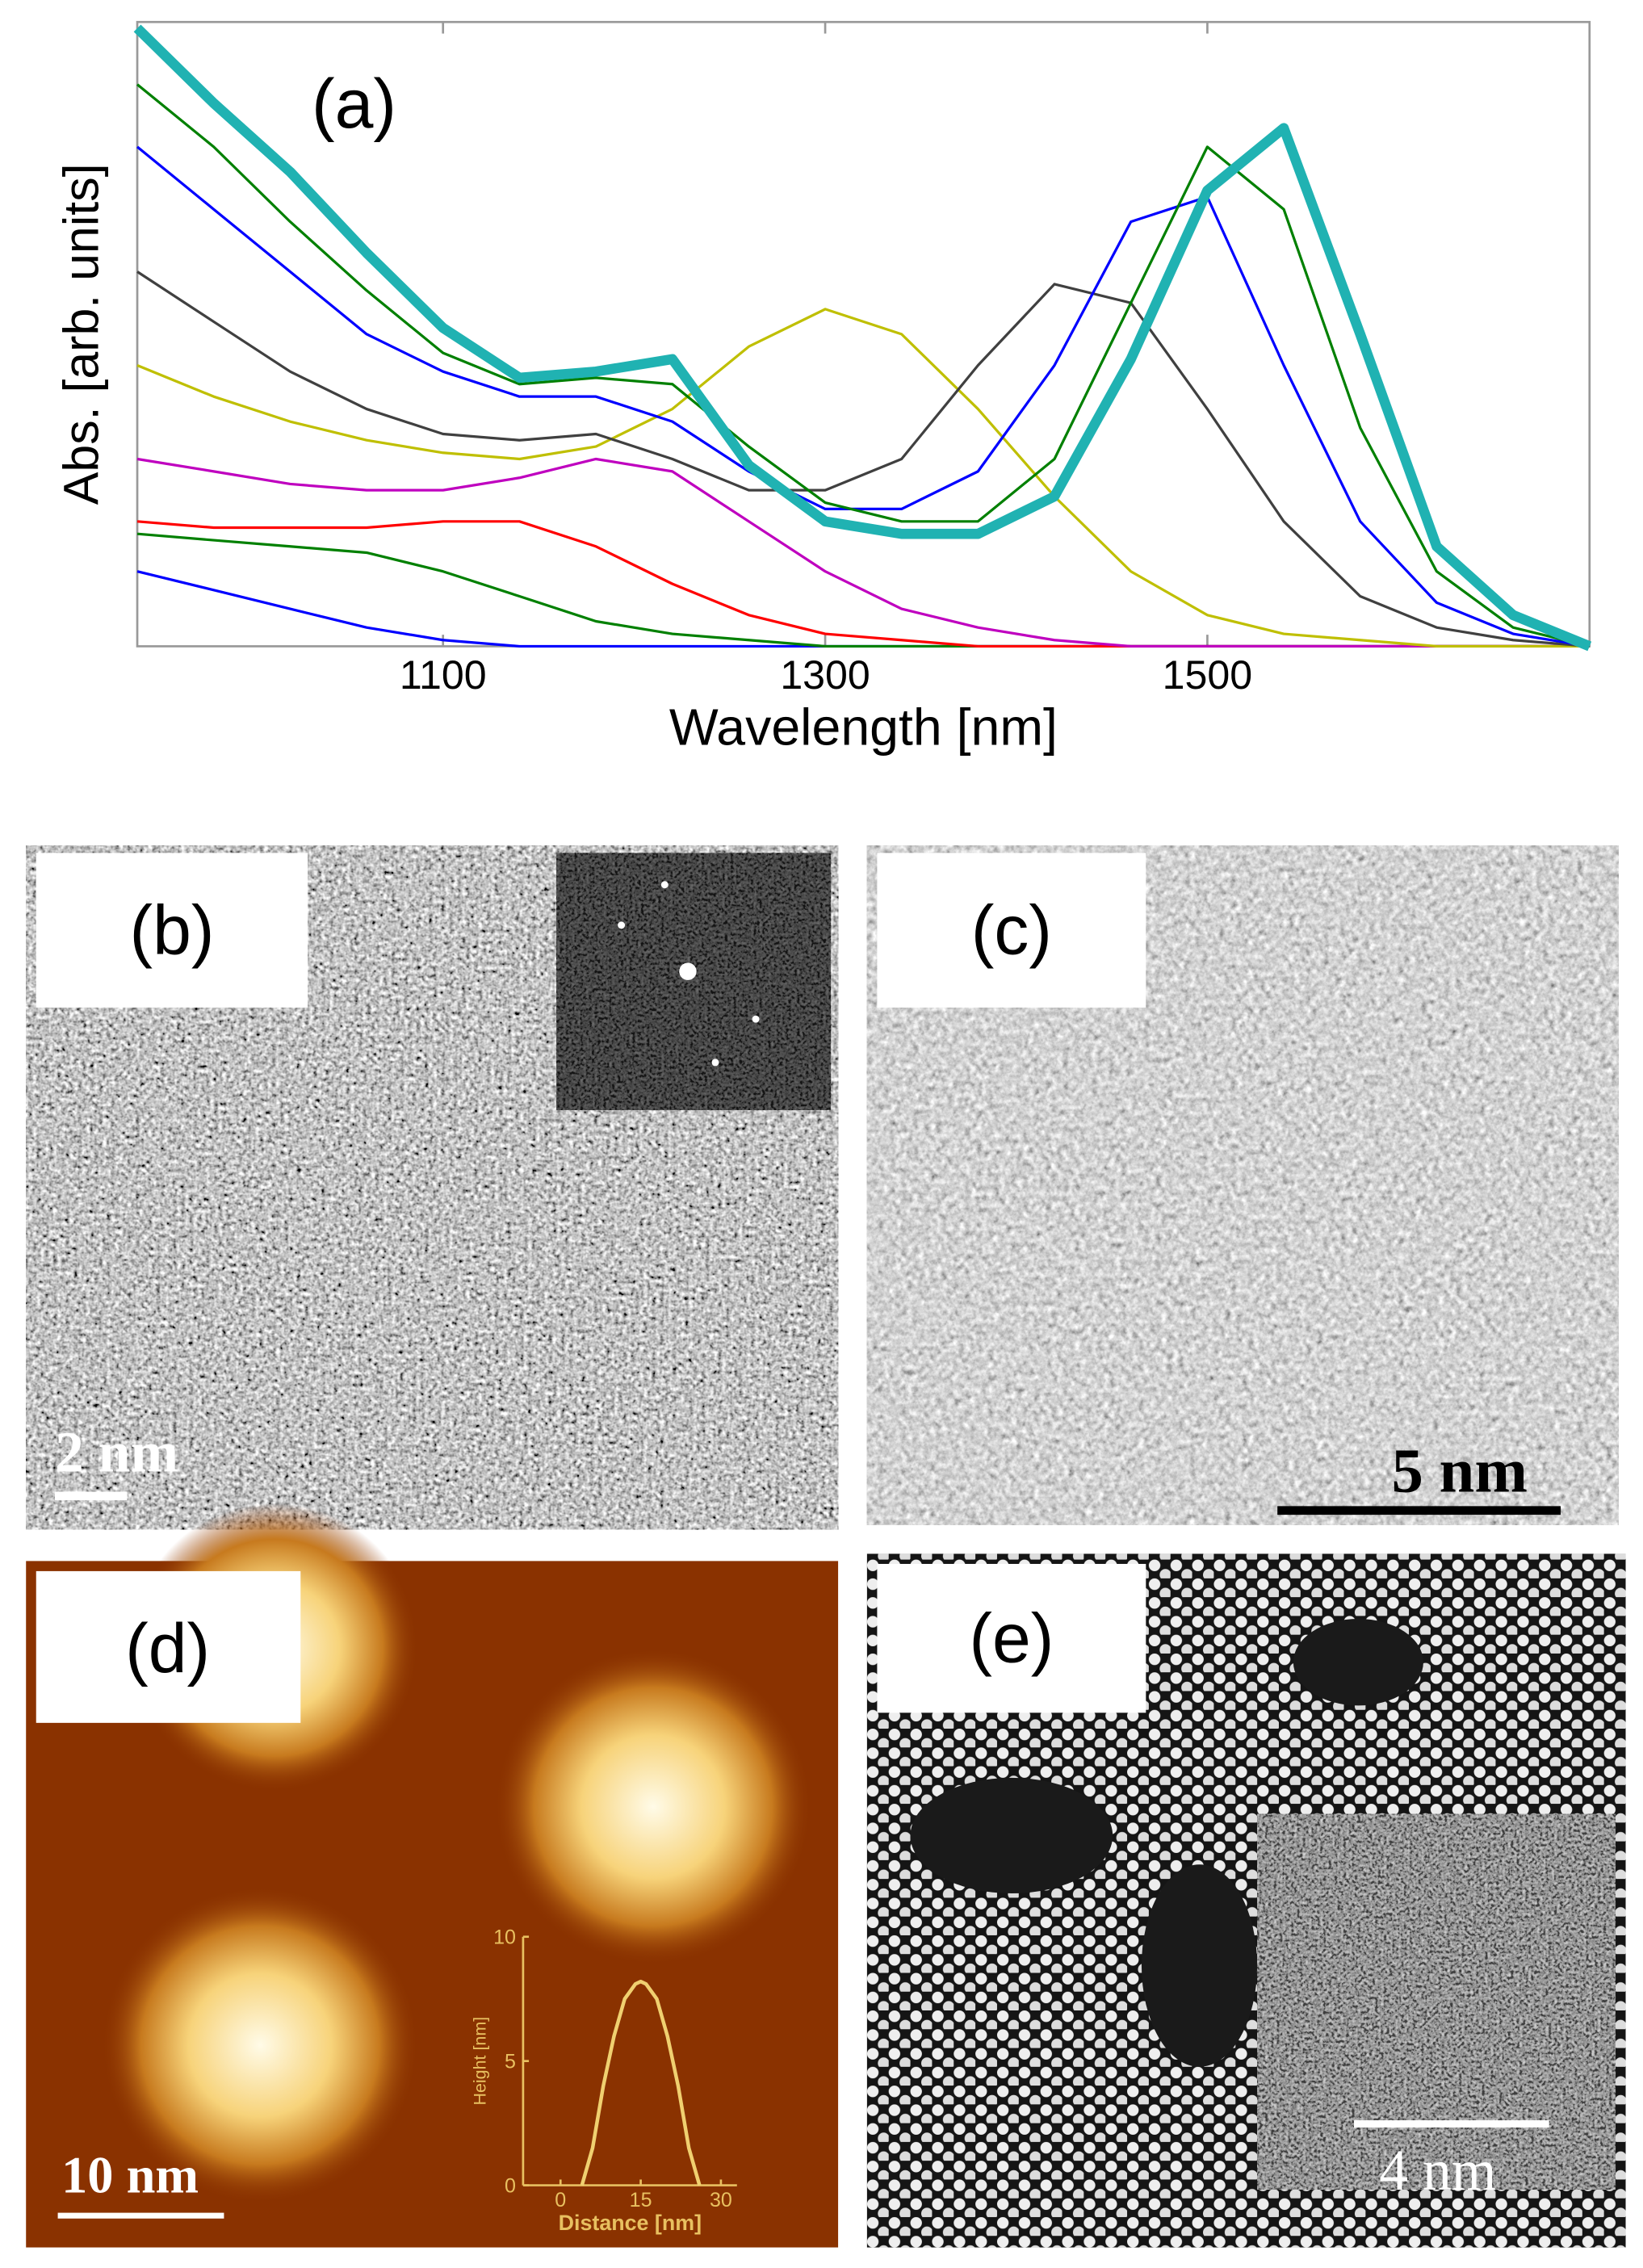  Describe the element at coordinates (1437, 2171) in the screenshot. I see `scale-bar-label: 4 nm` at that location.